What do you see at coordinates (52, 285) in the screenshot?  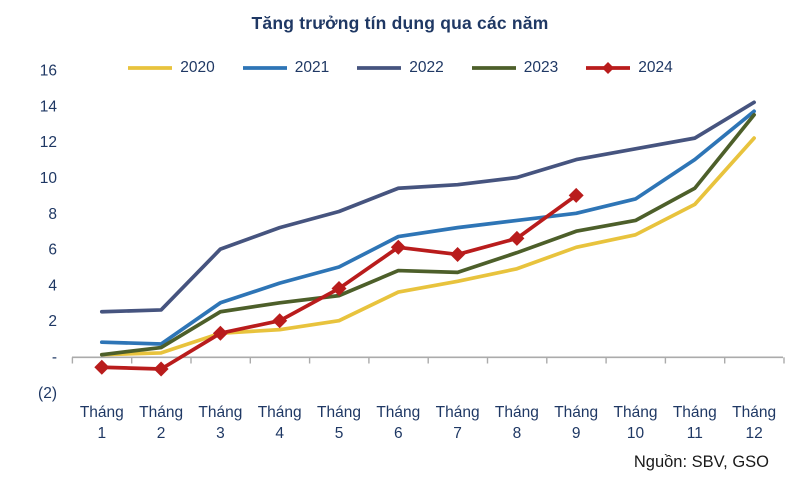 I see `y-axis-label: 4` at bounding box center [52, 285].